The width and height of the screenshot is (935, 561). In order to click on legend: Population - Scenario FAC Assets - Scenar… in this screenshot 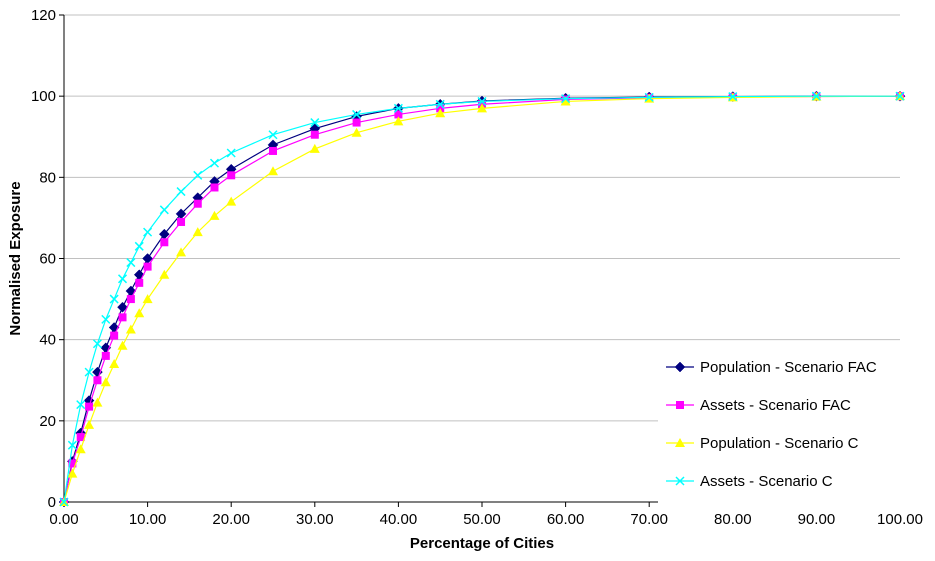, I will do `click(783, 433)`.